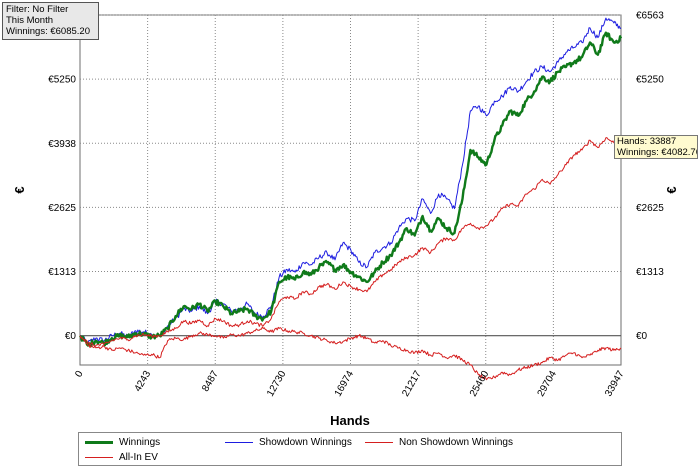 The image size is (700, 470). I want to click on legend-item-winnings: Winnings, so click(122, 443).